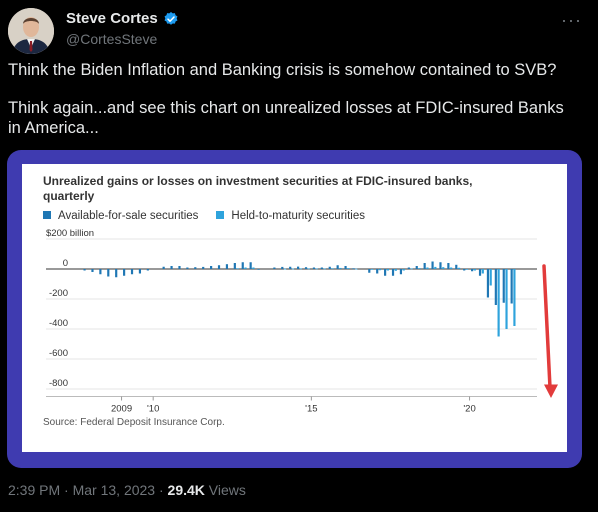  Describe the element at coordinates (134, 422) in the screenshot. I see `chart-source: Source: Federal Deposit Insurance Corp.` at that location.